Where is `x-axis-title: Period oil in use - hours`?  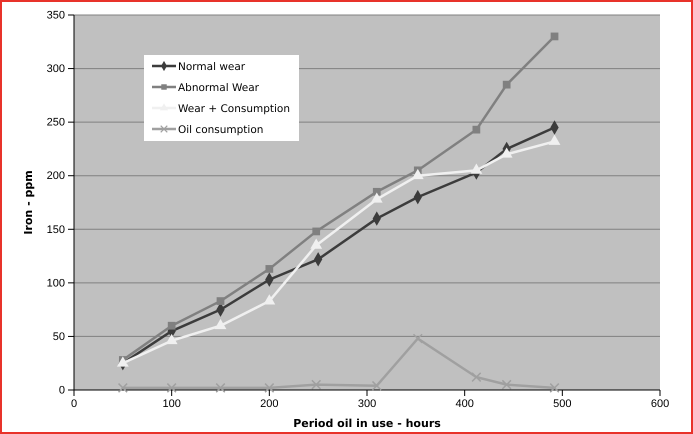
x-axis-title: Period oil in use - hours is located at coordinates (367, 423).